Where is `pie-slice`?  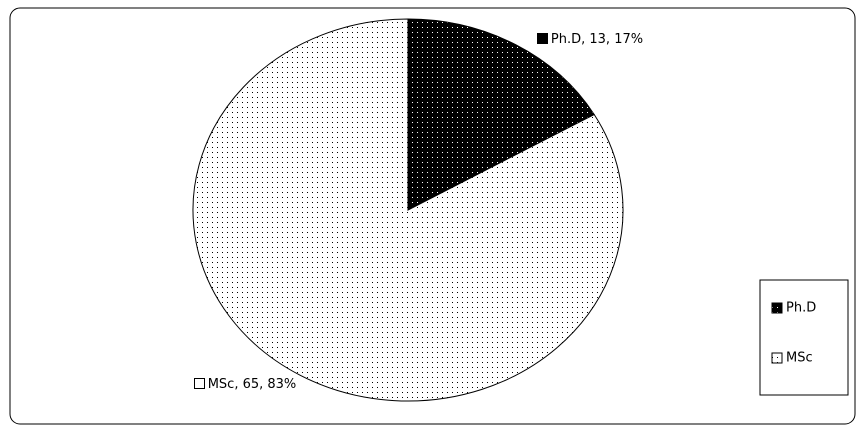 pie-slice is located at coordinates (501, 114).